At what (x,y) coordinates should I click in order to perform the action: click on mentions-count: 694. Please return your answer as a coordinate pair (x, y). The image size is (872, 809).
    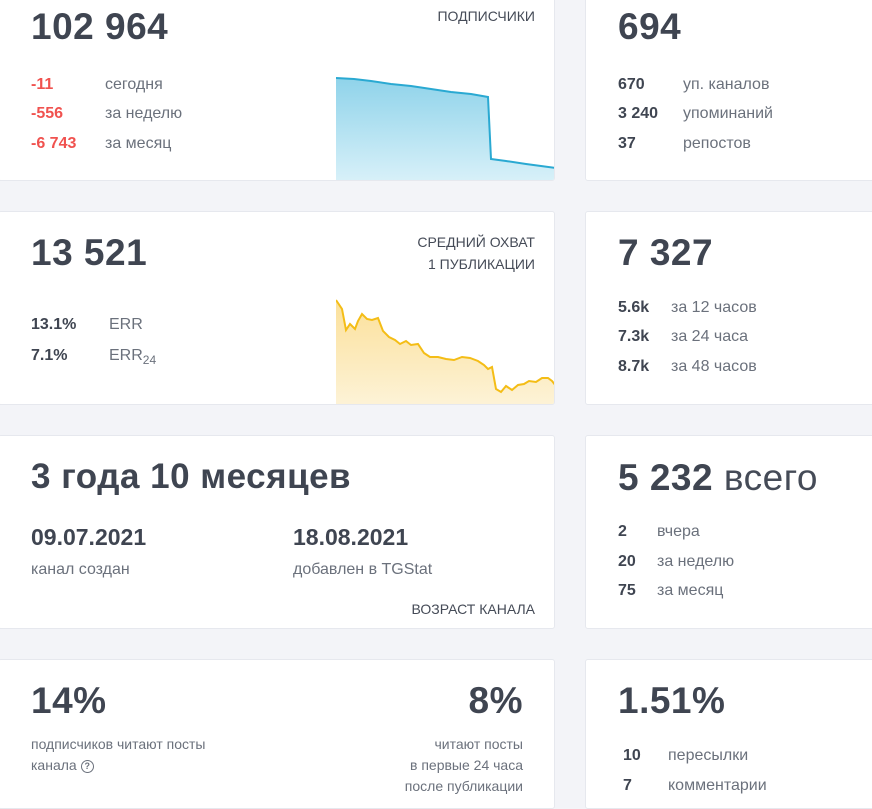
    Looking at the image, I should click on (650, 26).